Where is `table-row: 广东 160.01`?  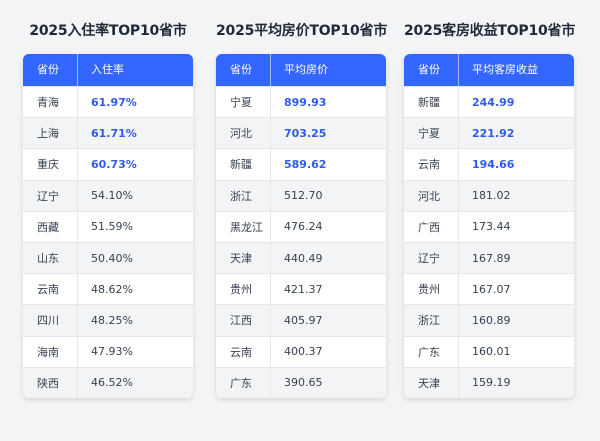
table-row: 广东 160.01 is located at coordinates (489, 351).